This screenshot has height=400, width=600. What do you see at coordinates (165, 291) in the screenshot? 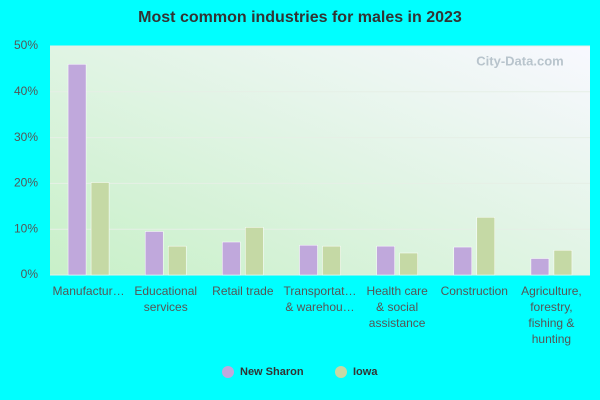
I see `x-tick-label: Educational` at bounding box center [165, 291].